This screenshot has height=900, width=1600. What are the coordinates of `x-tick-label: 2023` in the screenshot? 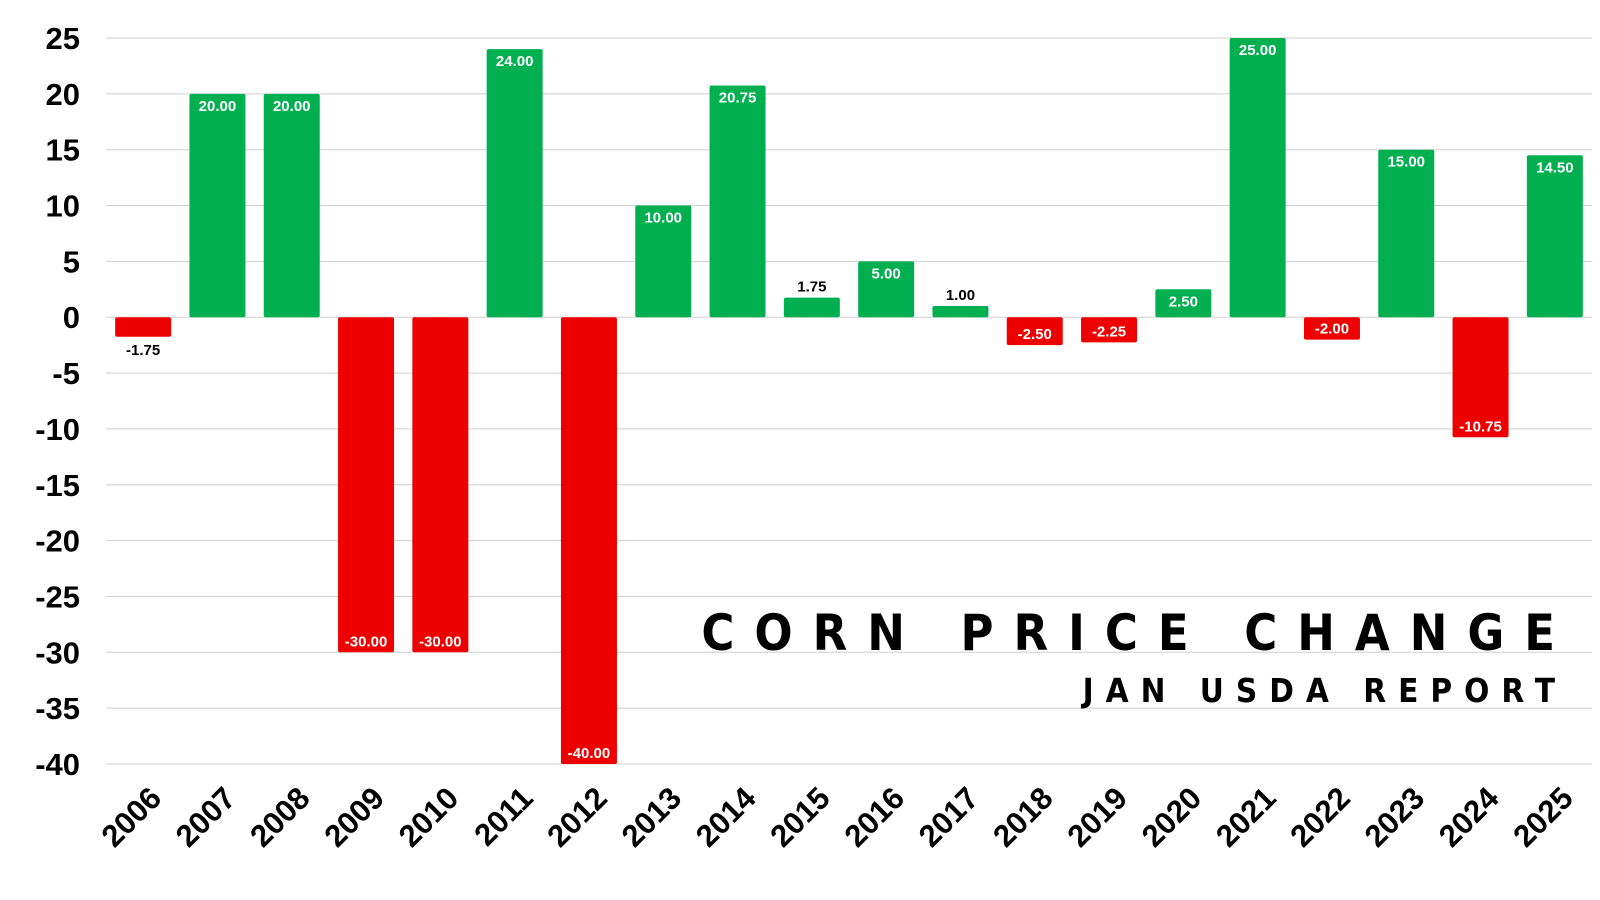 It's located at (1395, 817).